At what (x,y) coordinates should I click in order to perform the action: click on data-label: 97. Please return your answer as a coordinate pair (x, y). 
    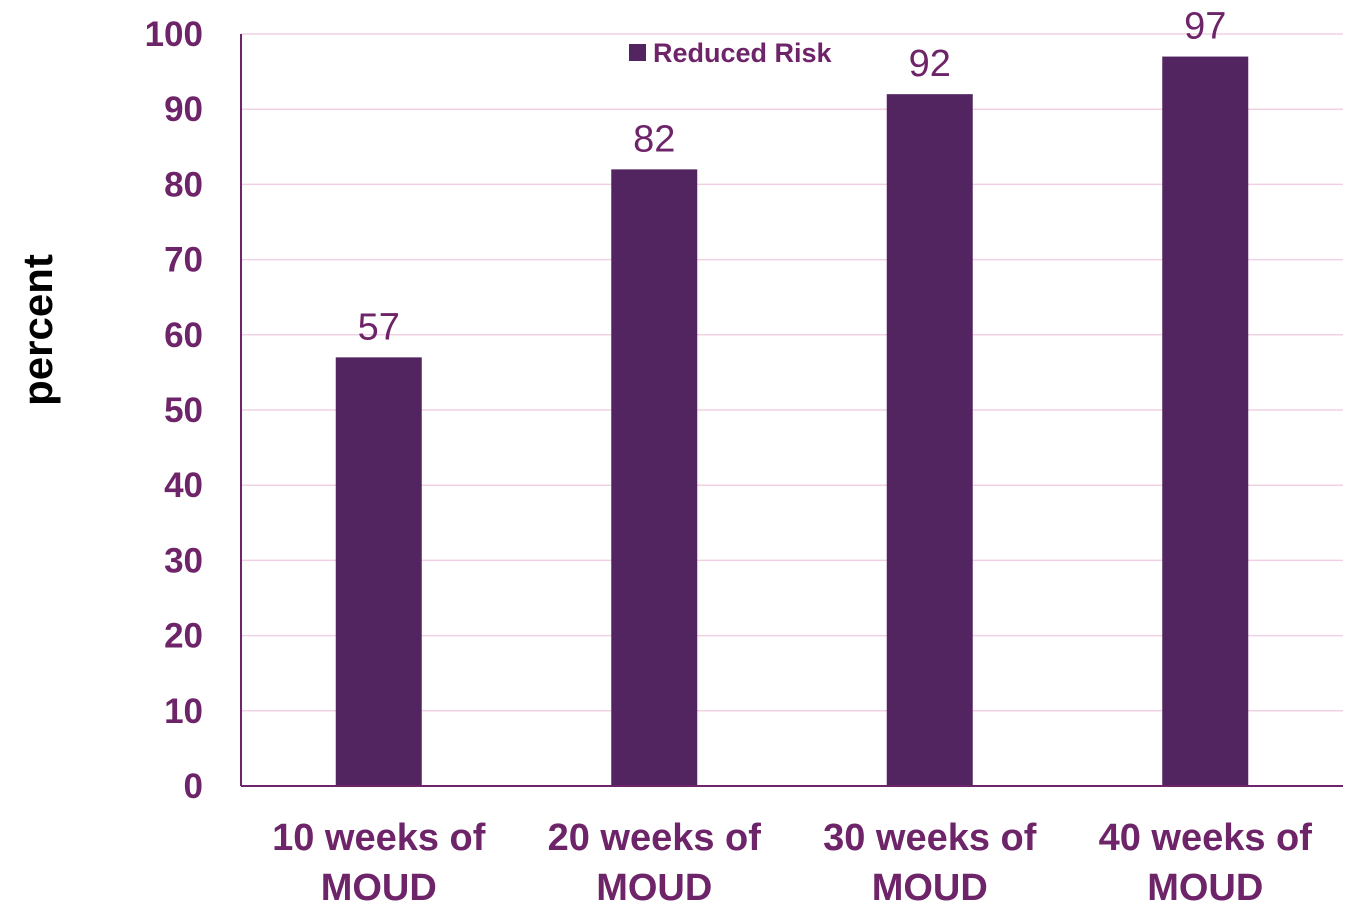
    Looking at the image, I should click on (1205, 27).